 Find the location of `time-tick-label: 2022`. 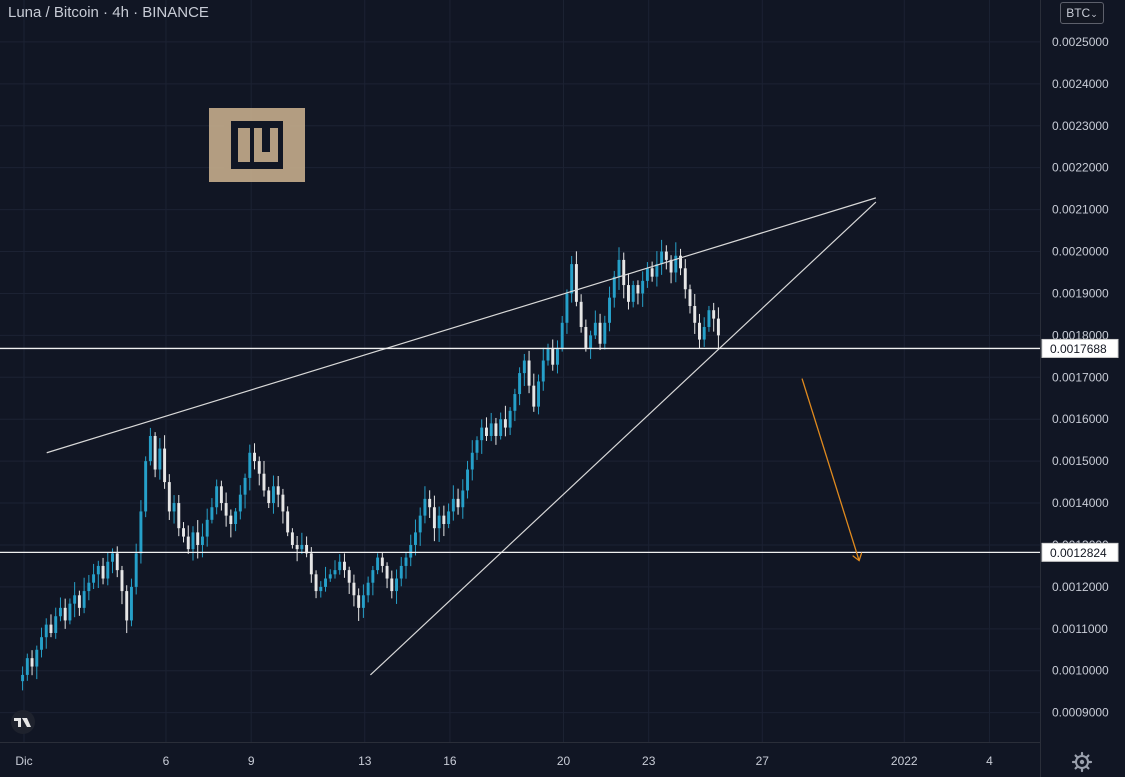

time-tick-label: 2022 is located at coordinates (904, 761).